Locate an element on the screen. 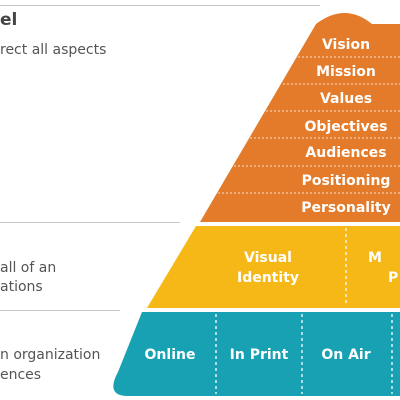 The width and height of the screenshot is (400, 400). tier-label-audiences: Audiences is located at coordinates (345, 153).